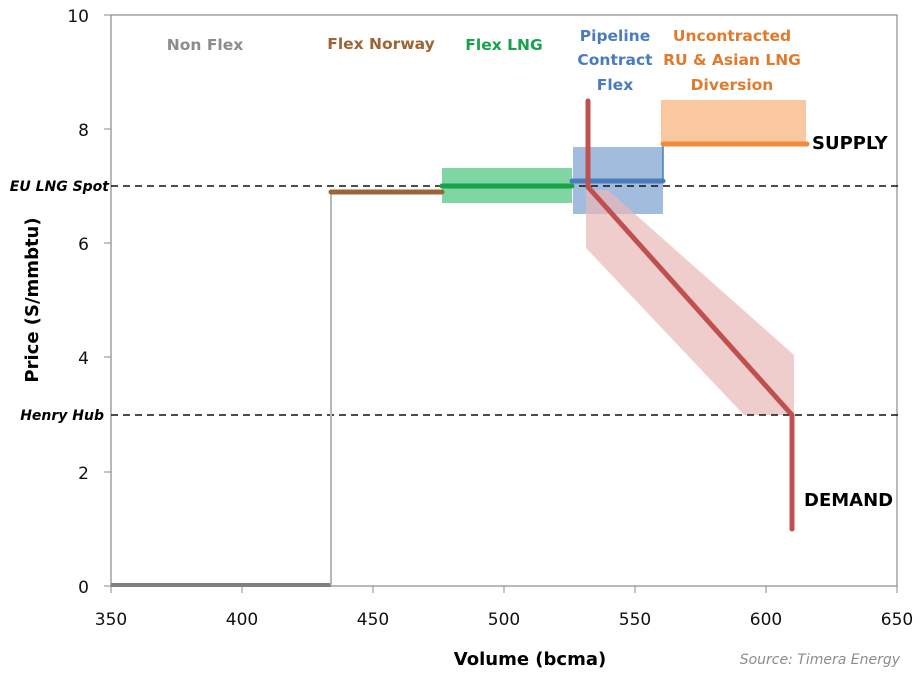 Image resolution: width=921 pixels, height=674 pixels. I want to click on x-tick-550: 550, so click(635, 620).